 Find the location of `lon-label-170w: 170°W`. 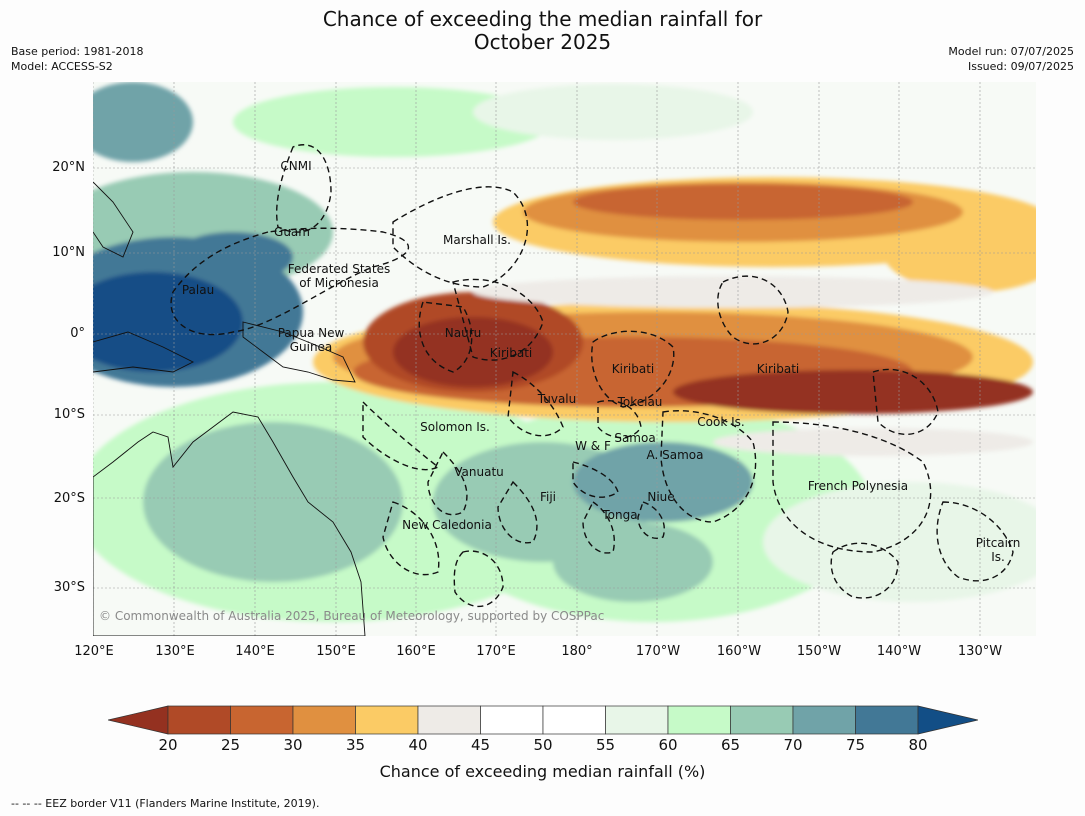

lon-label-170w: 170°W is located at coordinates (658, 651).